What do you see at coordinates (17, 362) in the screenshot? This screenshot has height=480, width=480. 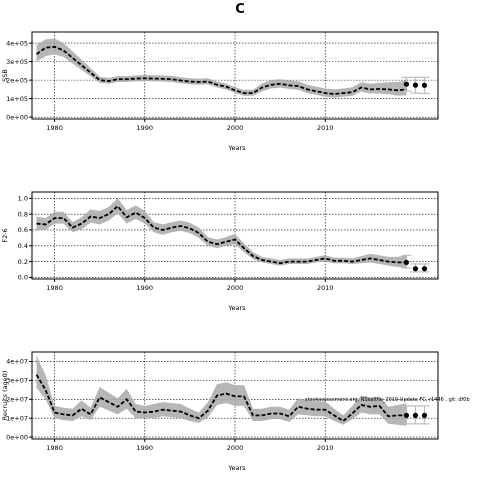 I see `y-tick-label: 4e+07` at bounding box center [17, 362].